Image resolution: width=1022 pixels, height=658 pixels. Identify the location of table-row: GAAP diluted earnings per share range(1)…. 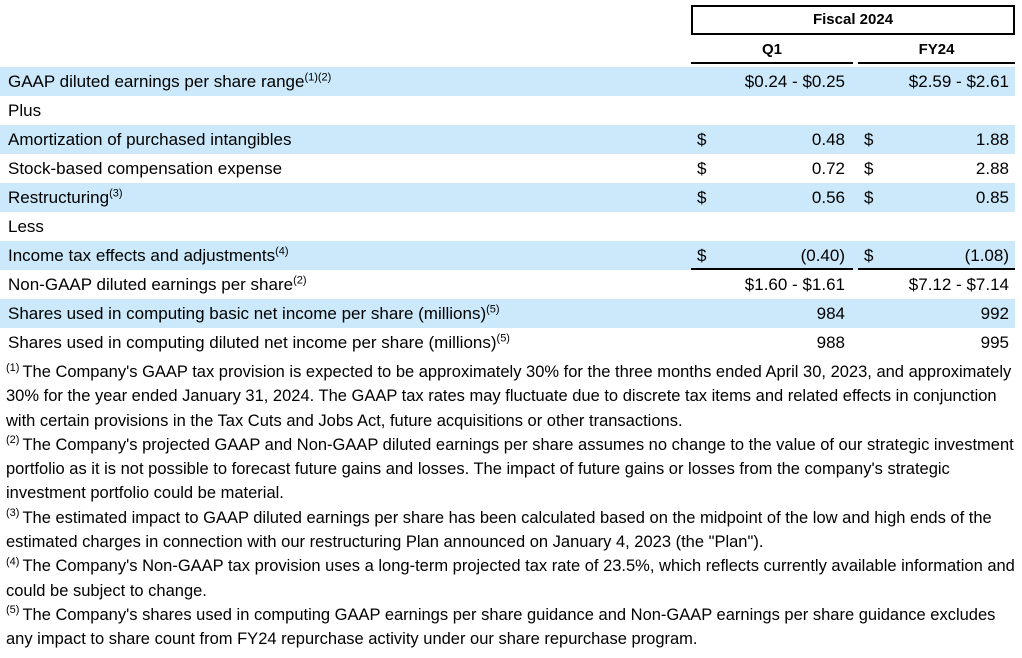
(507, 81).